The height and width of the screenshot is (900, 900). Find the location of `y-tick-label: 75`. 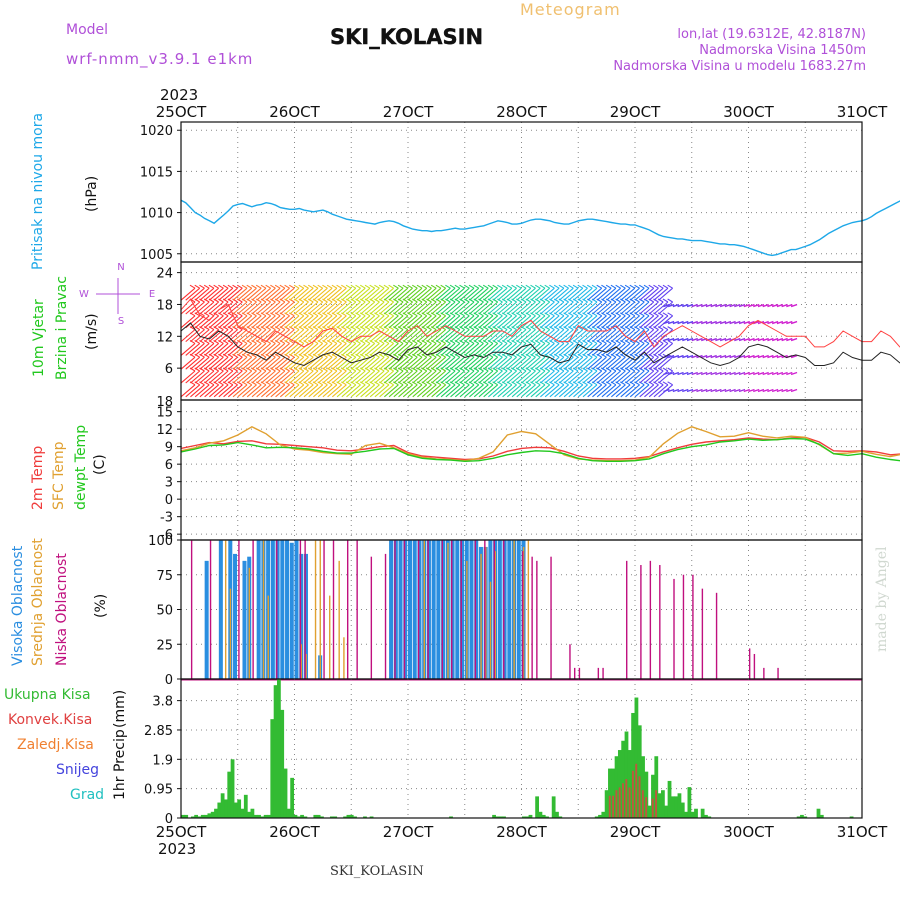

y-tick-label: 75 is located at coordinates (164, 576).